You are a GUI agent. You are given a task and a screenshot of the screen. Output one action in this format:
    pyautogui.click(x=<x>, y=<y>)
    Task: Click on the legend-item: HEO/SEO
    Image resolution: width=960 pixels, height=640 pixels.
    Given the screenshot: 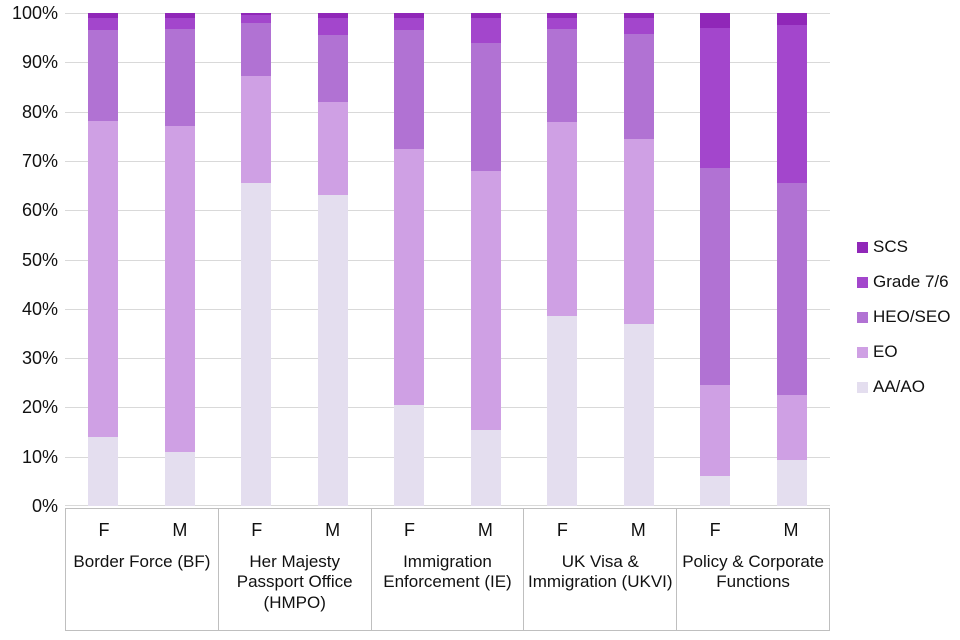 What is the action you would take?
    pyautogui.click(x=903, y=317)
    